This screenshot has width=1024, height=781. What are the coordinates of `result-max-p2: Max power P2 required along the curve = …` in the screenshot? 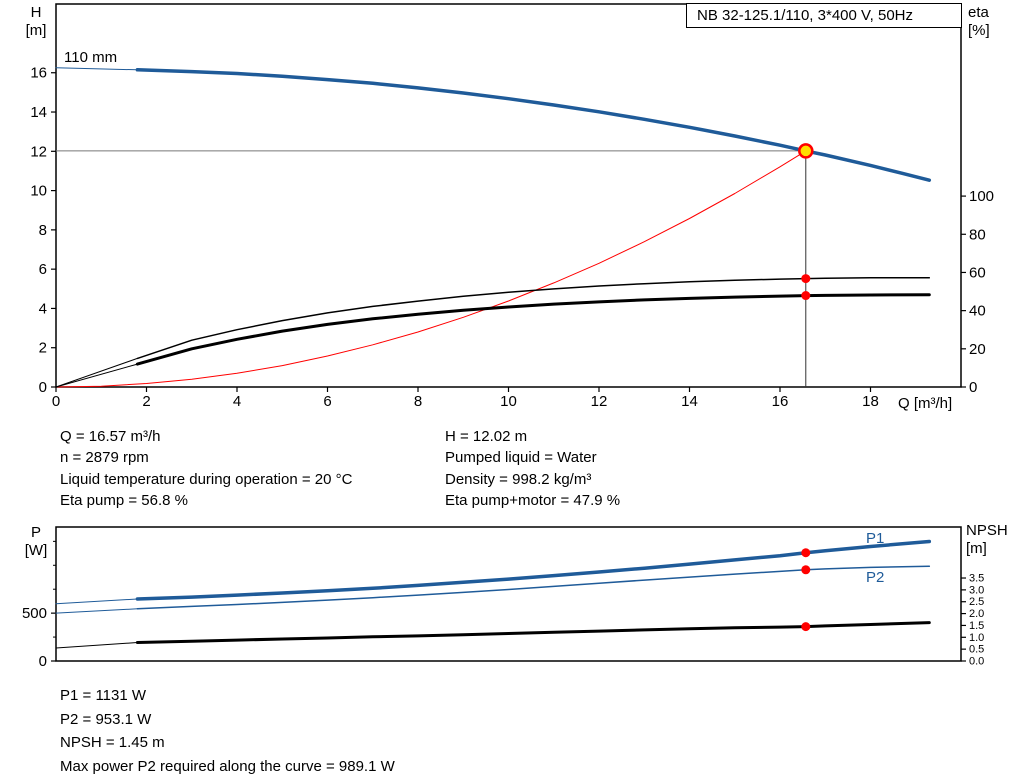 It's located at (227, 766).